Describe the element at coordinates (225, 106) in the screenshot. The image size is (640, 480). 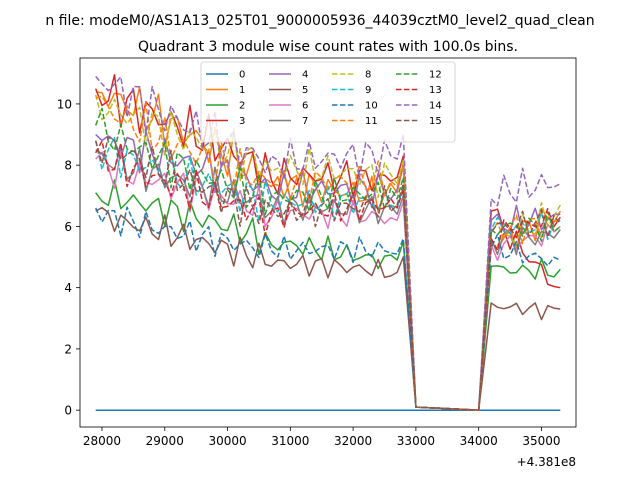
I see `legend-entry-2: 2` at that location.